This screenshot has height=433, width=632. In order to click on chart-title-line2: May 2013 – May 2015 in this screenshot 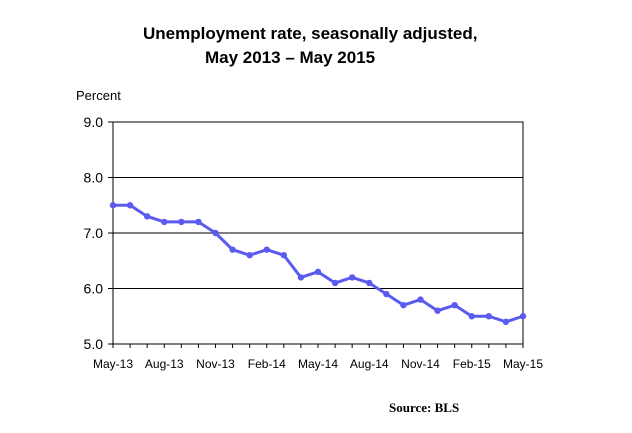, I will do `click(290, 57)`.